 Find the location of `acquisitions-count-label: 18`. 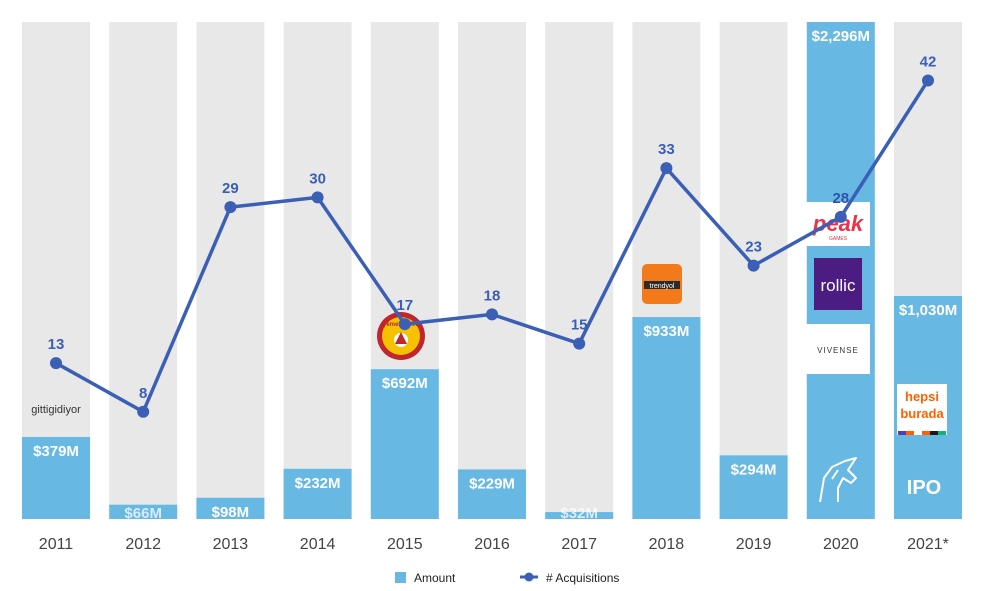

acquisitions-count-label: 18 is located at coordinates (492, 295).